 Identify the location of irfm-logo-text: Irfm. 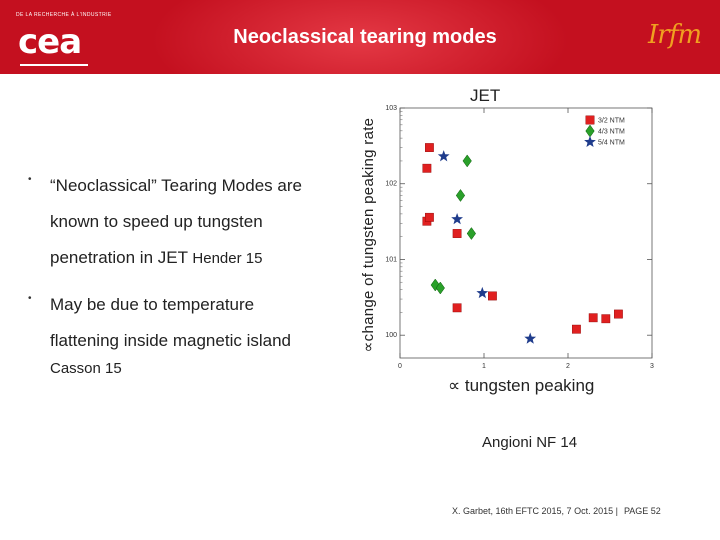
(675, 35).